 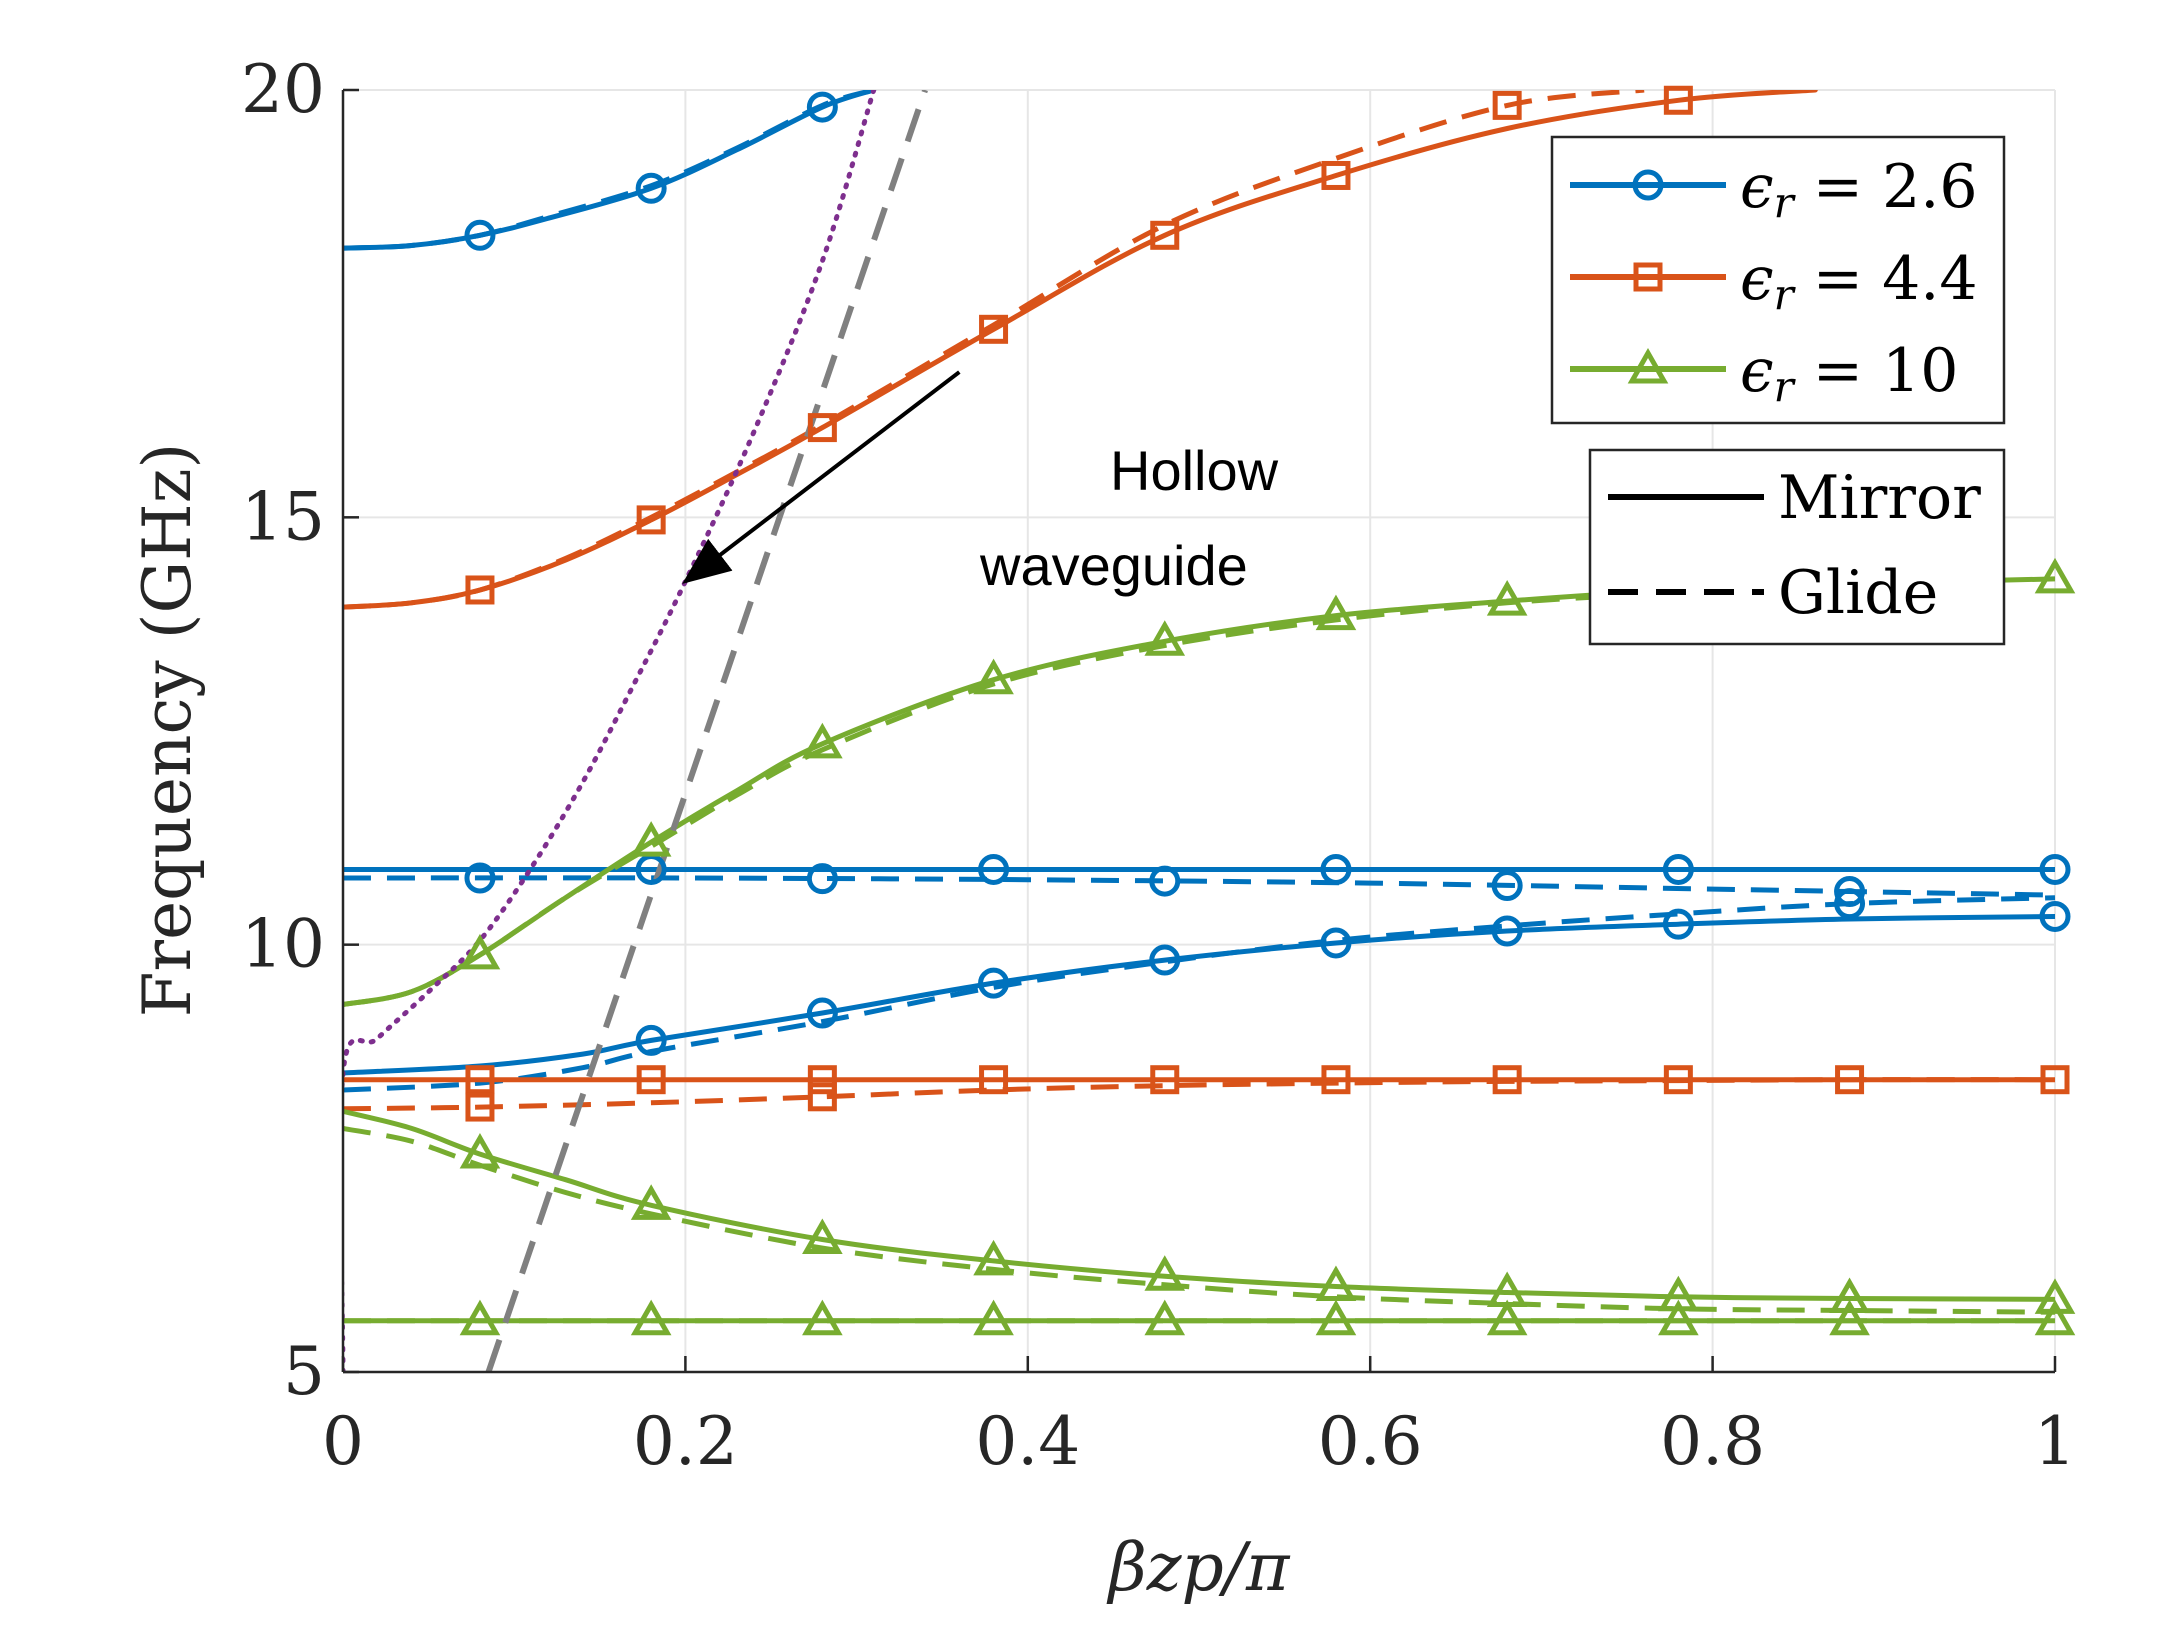 What do you see at coordinates (1858, 593) in the screenshot?
I see `legend-glide-label: Glide` at bounding box center [1858, 593].